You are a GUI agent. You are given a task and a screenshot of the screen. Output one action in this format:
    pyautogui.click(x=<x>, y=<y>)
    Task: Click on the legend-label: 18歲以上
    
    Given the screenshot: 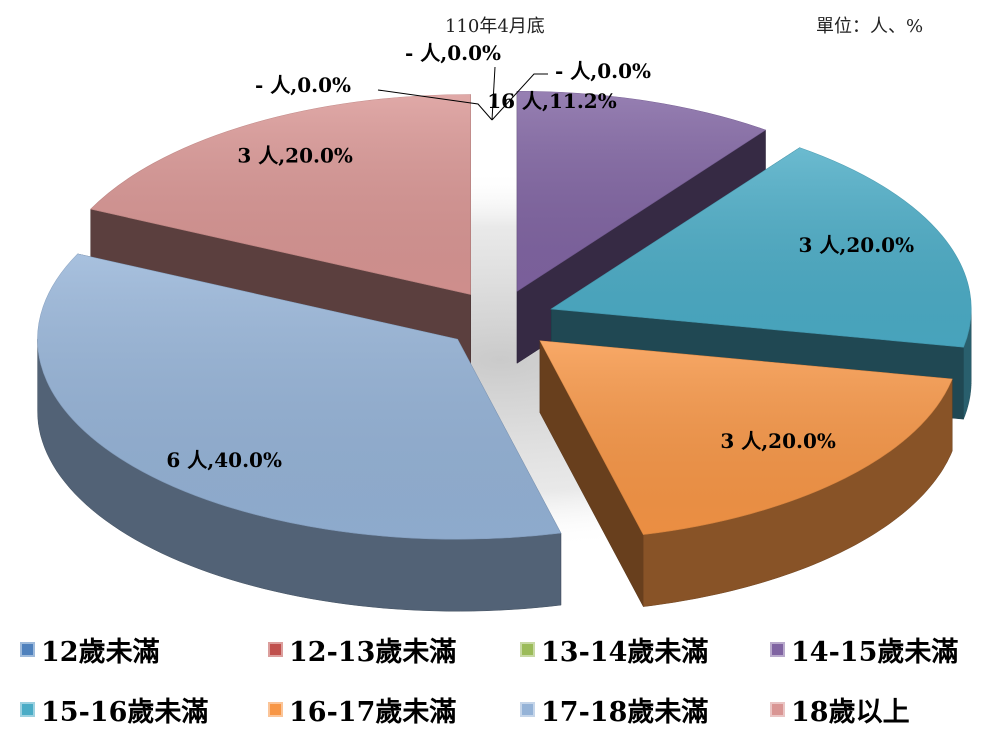 What is the action you would take?
    pyautogui.click(x=850, y=712)
    